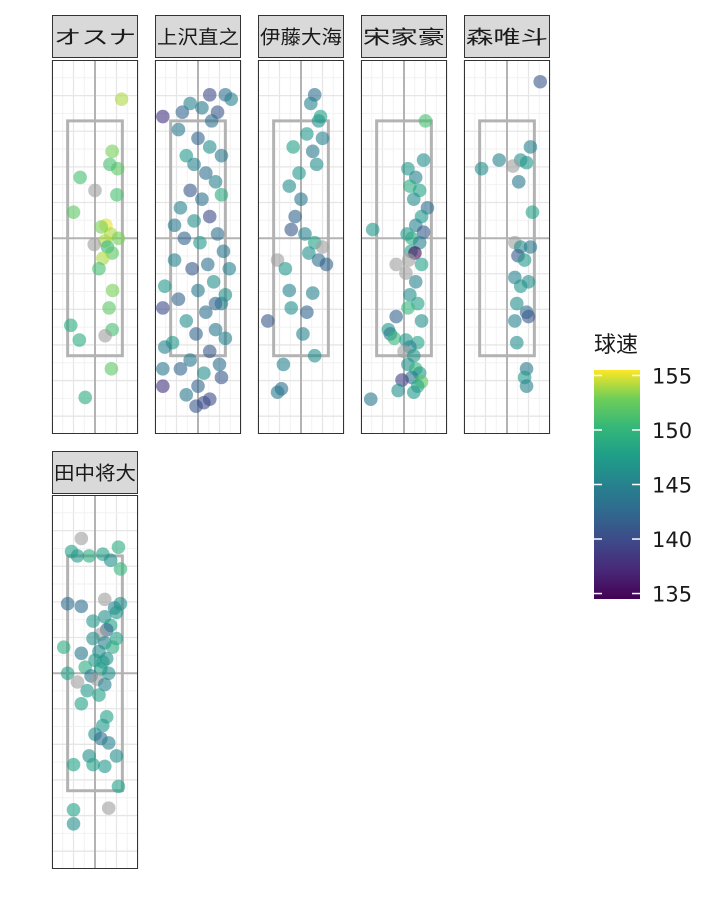  I want to click on color-legend: 球速 135 140 145 150 155, so click(643, 470).